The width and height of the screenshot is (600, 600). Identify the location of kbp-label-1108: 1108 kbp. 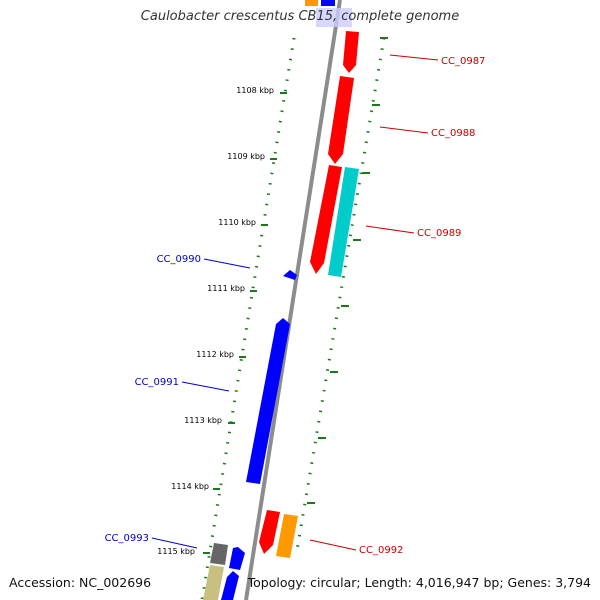
(255, 90).